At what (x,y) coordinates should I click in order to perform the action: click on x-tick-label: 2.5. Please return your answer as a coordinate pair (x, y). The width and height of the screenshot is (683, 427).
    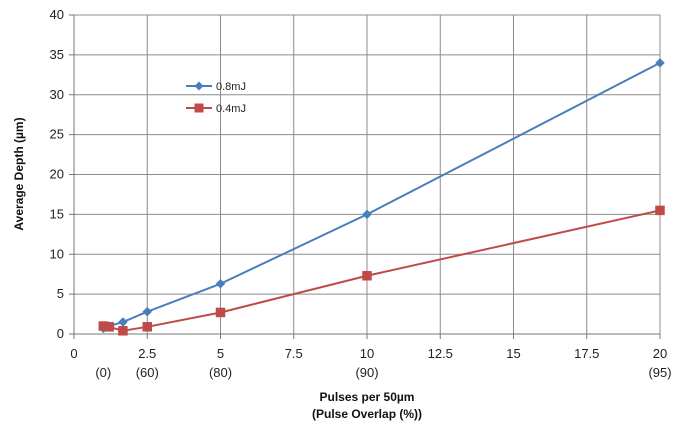
    Looking at the image, I should click on (147, 353).